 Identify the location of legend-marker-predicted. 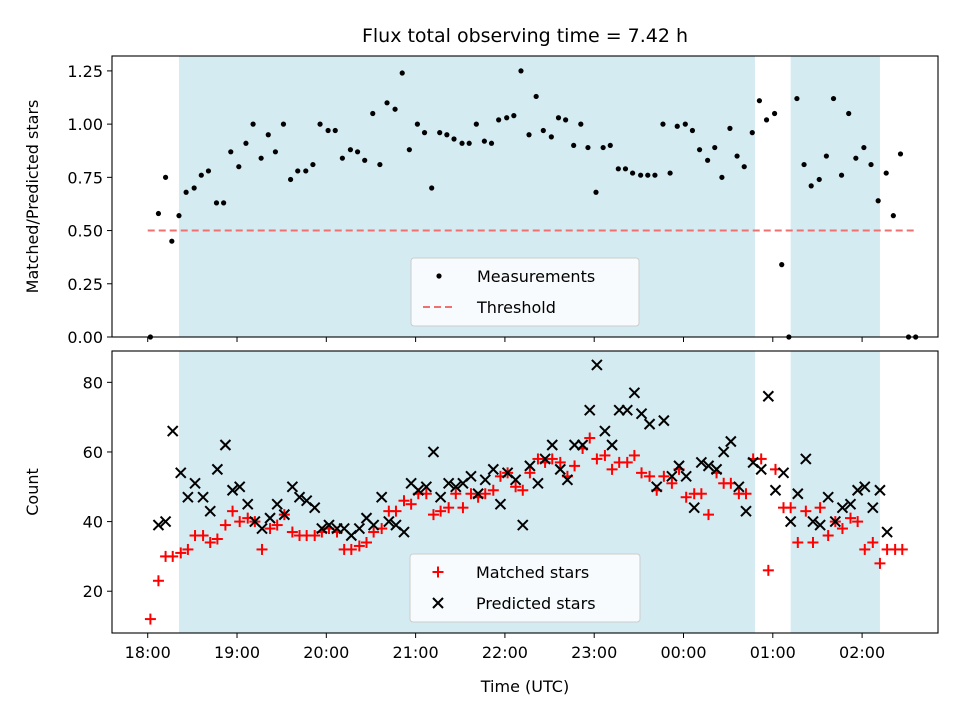
(438, 603).